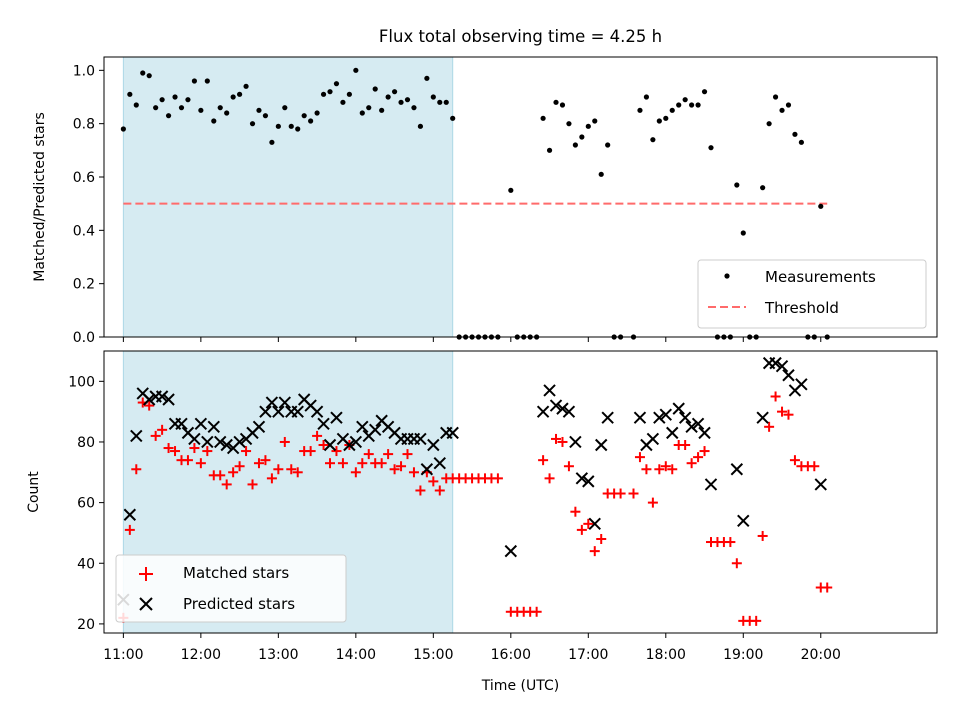 This screenshot has height=720, width=960. Describe the element at coordinates (520, 36) in the screenshot. I see `chart-title: Flux total observing time = 4.25 h` at that location.